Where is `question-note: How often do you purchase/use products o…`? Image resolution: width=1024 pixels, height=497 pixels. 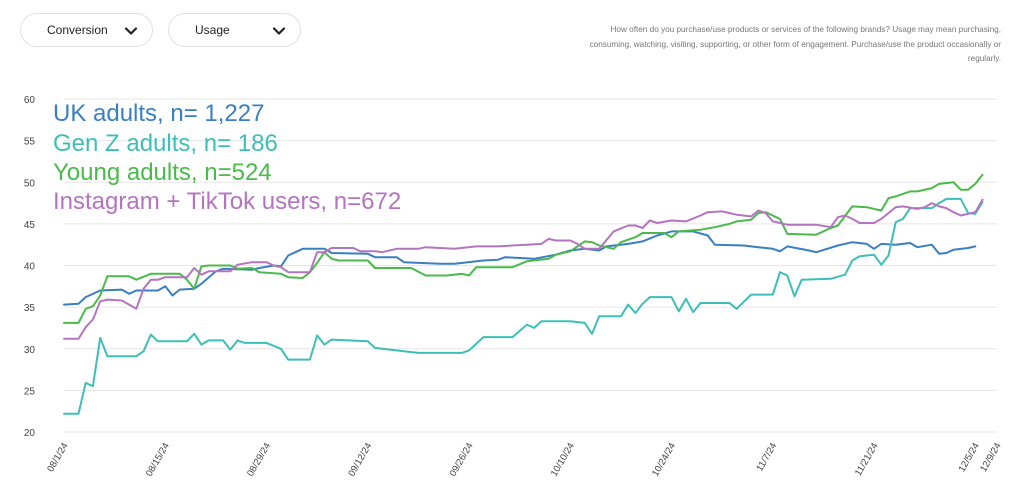 question-note: How often do you purchase/use products o… is located at coordinates (795, 44).